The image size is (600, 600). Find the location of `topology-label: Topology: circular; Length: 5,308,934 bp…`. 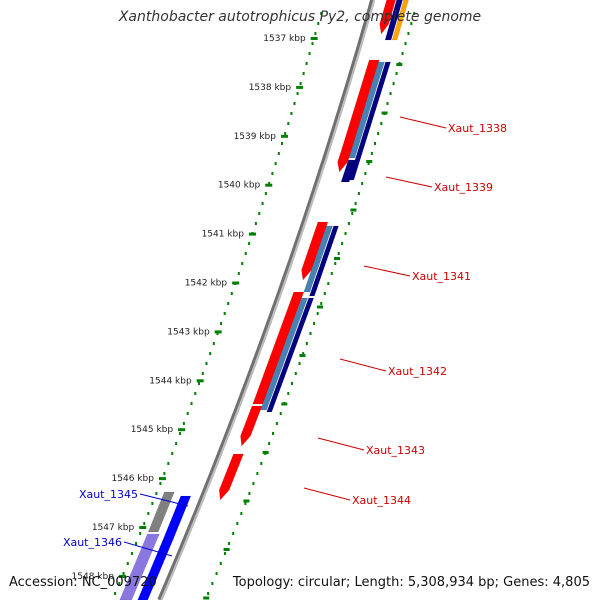

topology-label: Topology: circular; Length: 5,308,934 bp… is located at coordinates (411, 582).